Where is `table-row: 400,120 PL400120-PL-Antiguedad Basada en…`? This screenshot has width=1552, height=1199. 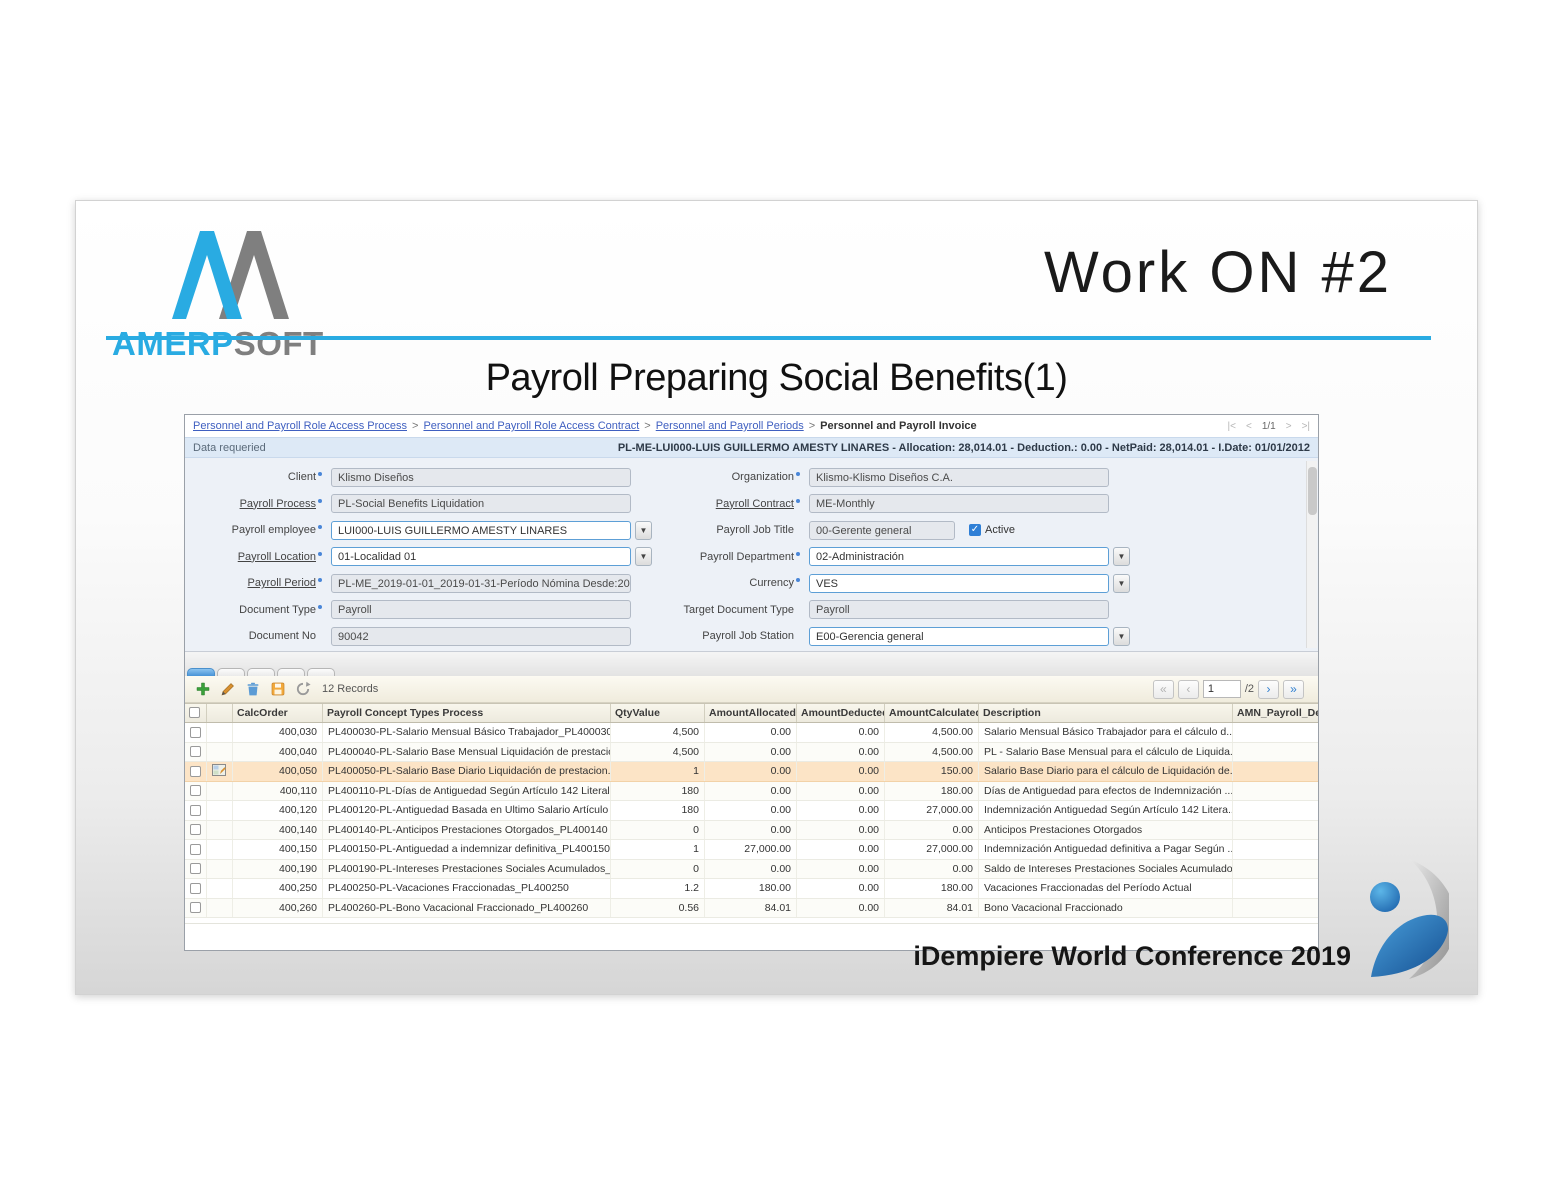 table-row: 400,120 PL400120-PL-Antiguedad Basada en… is located at coordinates (751, 811).